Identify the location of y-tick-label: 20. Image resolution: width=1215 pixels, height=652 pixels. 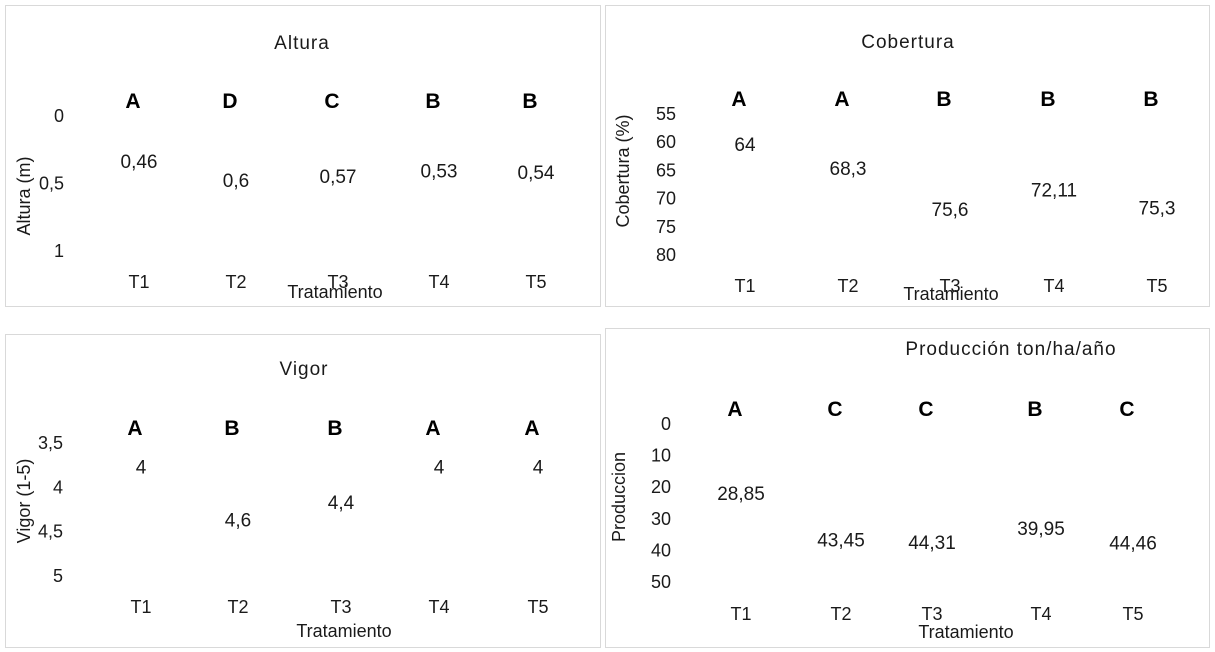
(661, 487).